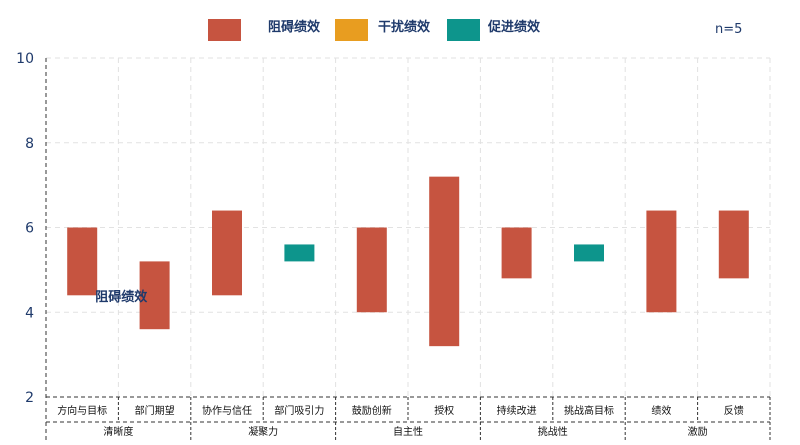  What do you see at coordinates (155, 410) in the screenshot?
I see `x-category-label: 部门期望` at bounding box center [155, 410].